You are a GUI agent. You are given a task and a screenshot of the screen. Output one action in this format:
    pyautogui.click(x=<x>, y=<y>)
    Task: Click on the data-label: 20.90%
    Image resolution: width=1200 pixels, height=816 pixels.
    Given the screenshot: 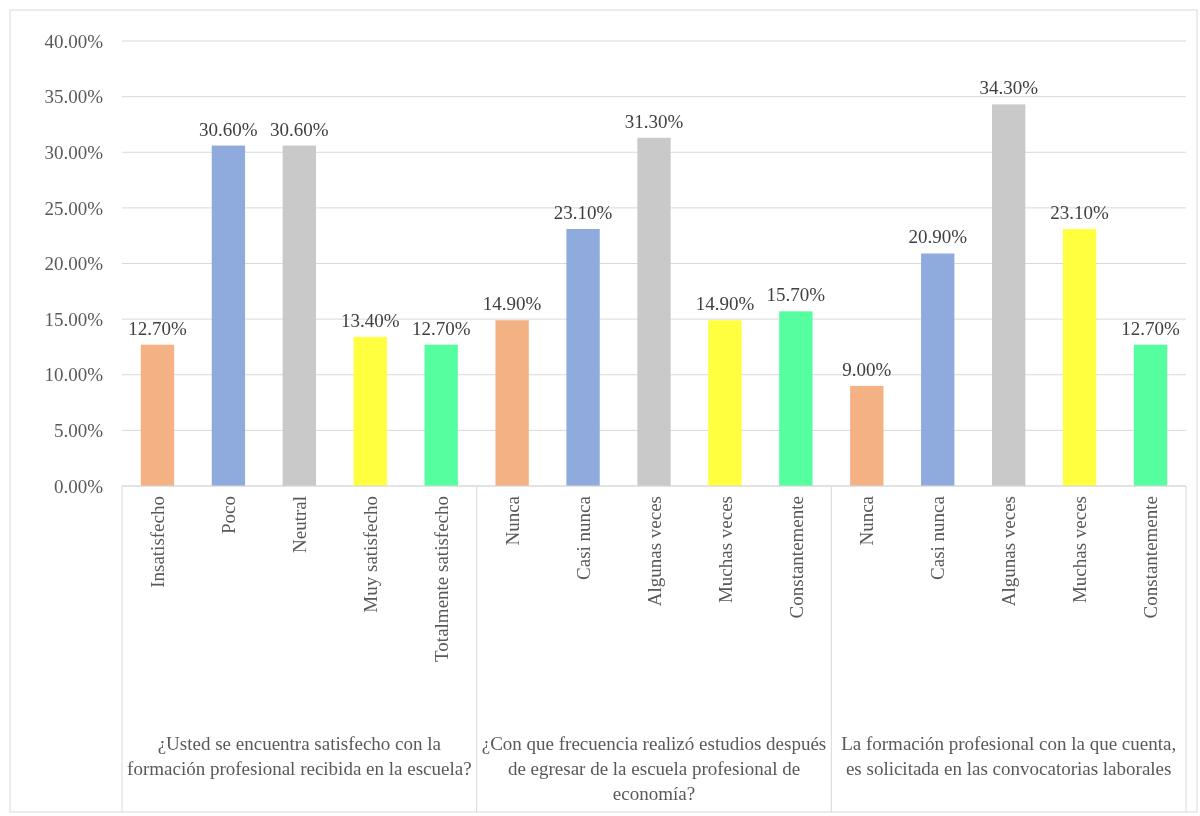 What is the action you would take?
    pyautogui.click(x=938, y=237)
    